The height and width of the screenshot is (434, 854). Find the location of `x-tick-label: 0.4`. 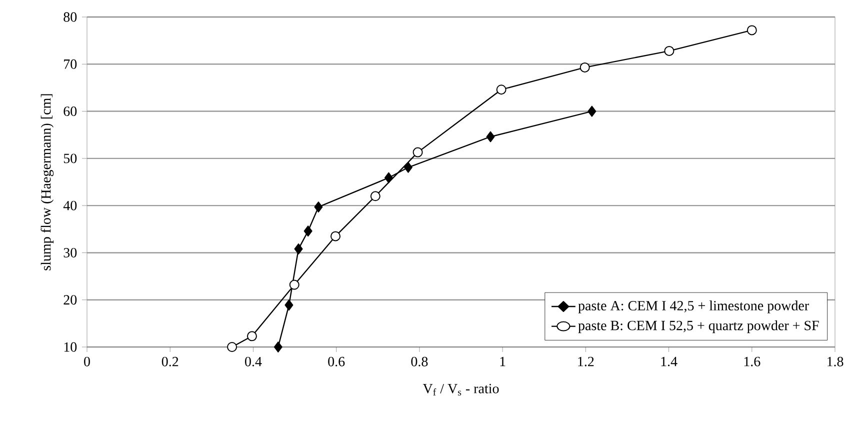

x-tick-label: 0.4 is located at coordinates (253, 361).